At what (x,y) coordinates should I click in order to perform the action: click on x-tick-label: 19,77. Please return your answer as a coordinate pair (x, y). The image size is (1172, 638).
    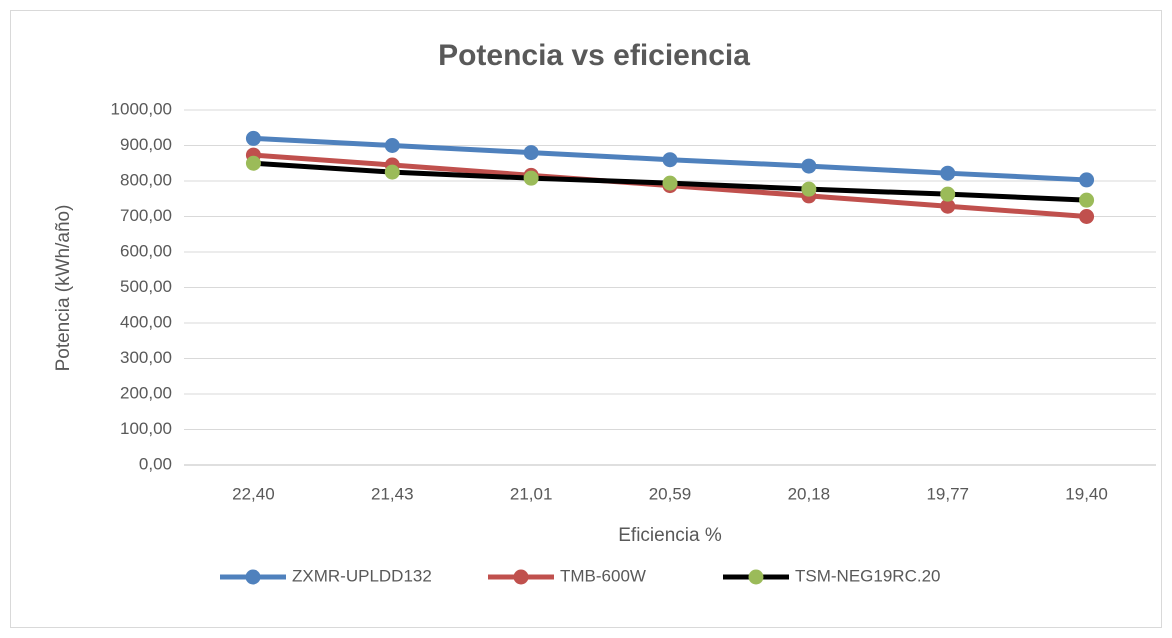
    Looking at the image, I should click on (947, 493).